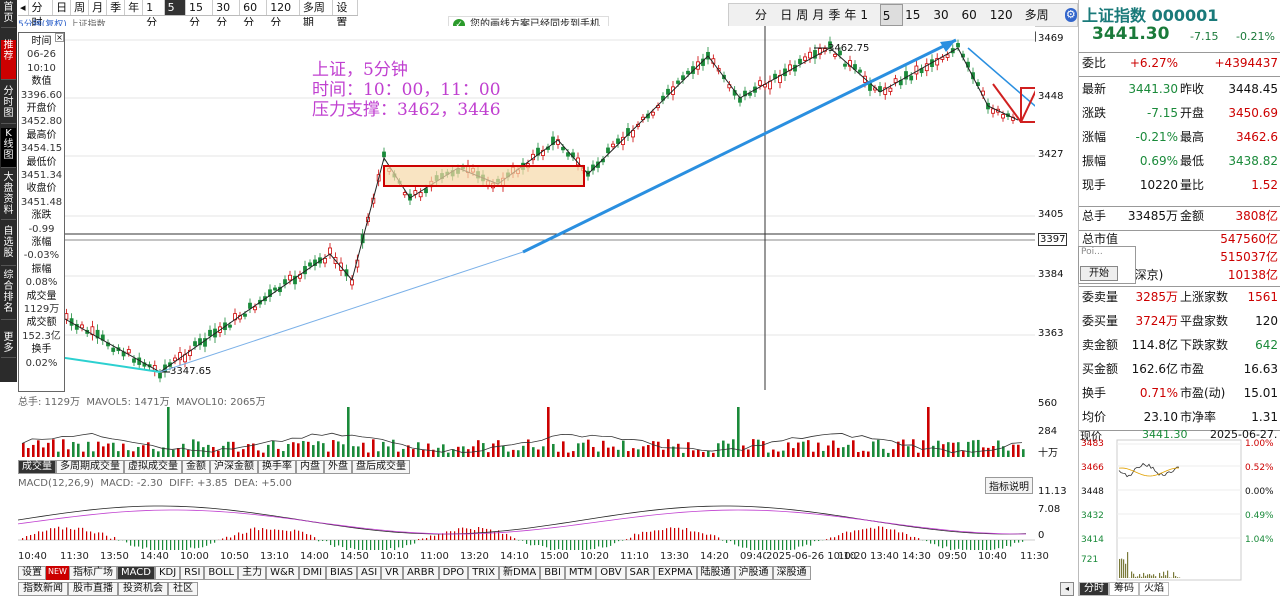  What do you see at coordinates (552, 573) in the screenshot?
I see `indicator-tab-17: BBI` at bounding box center [552, 573].